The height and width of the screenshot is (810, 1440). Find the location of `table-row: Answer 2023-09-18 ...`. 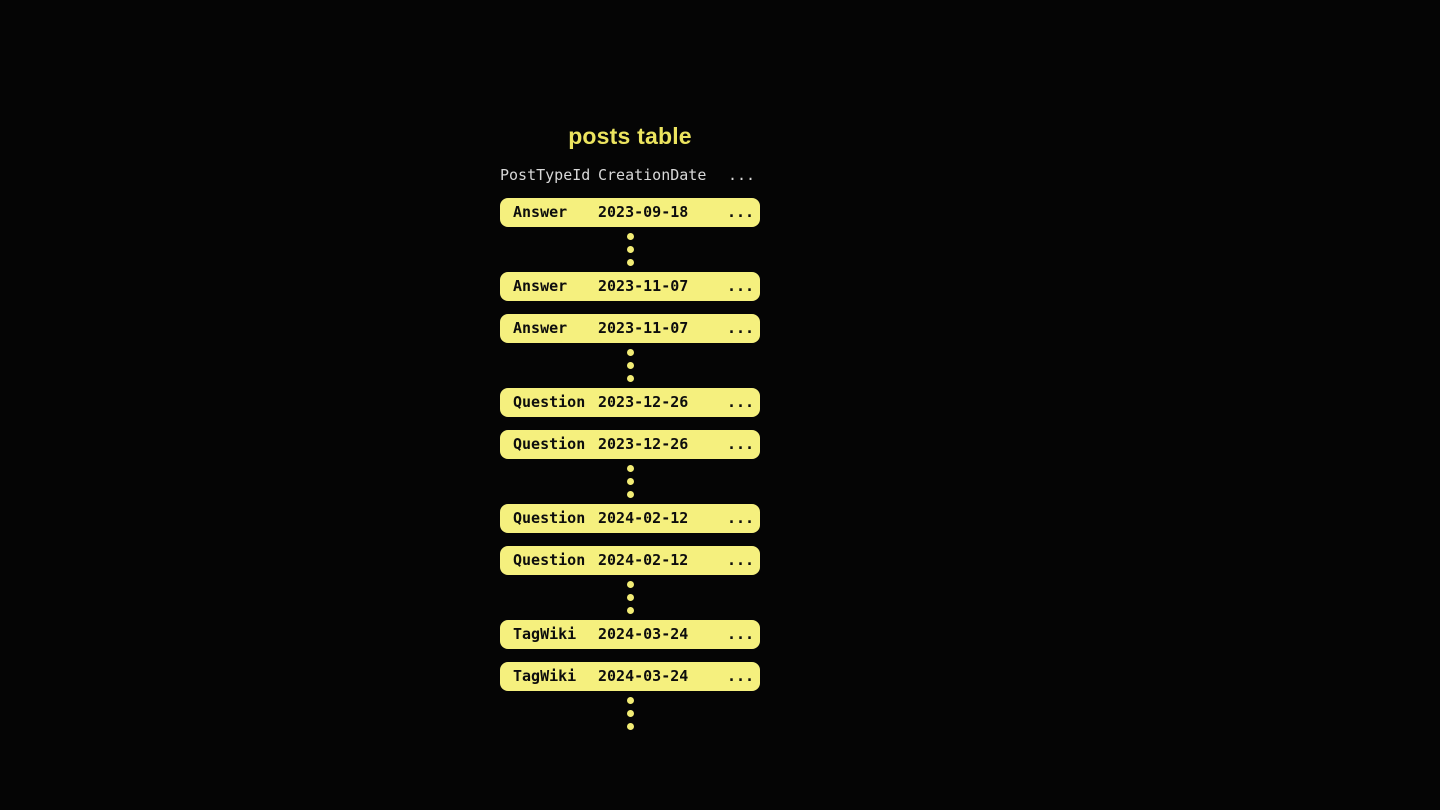

table-row: Answer 2023-09-18 ... is located at coordinates (630, 212).